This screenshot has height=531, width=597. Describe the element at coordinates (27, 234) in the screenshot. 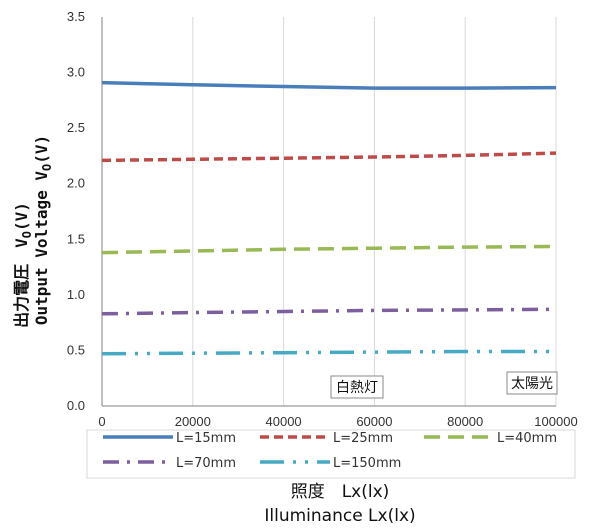

I see `y-axis-label-jp-sub: O` at that location.